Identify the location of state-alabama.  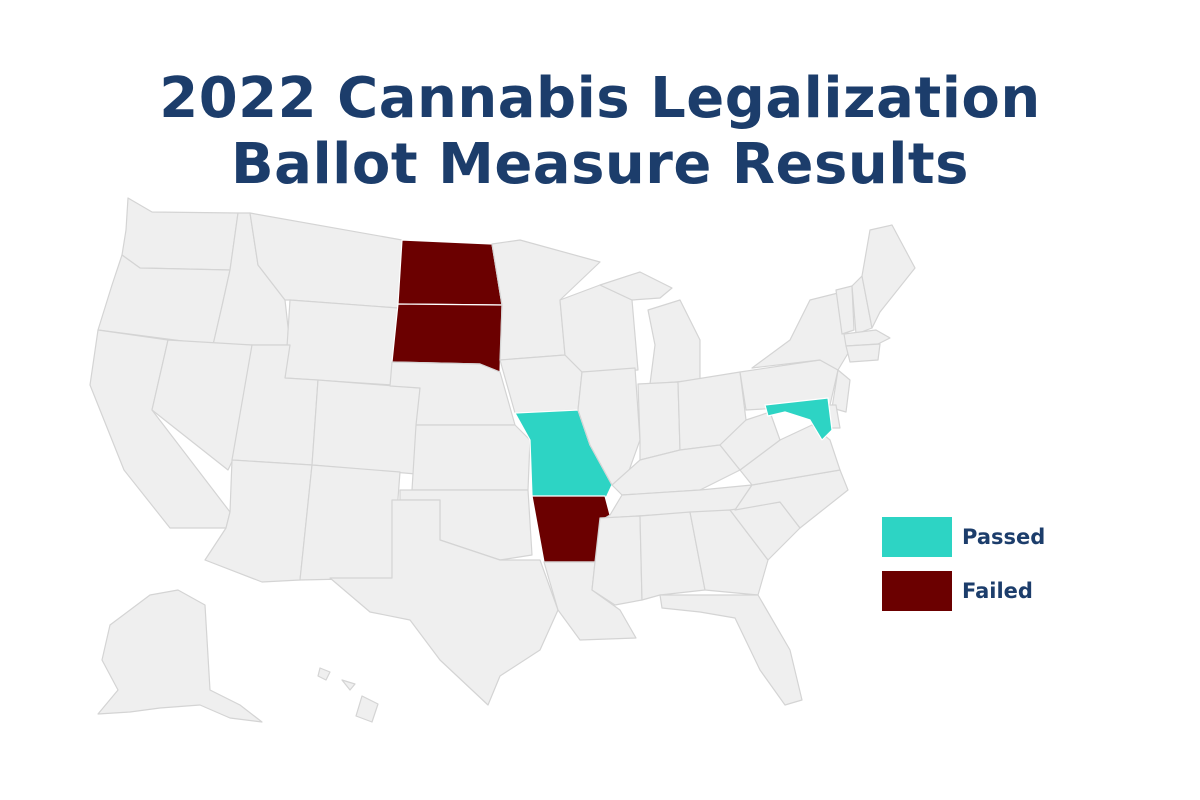
(672, 556).